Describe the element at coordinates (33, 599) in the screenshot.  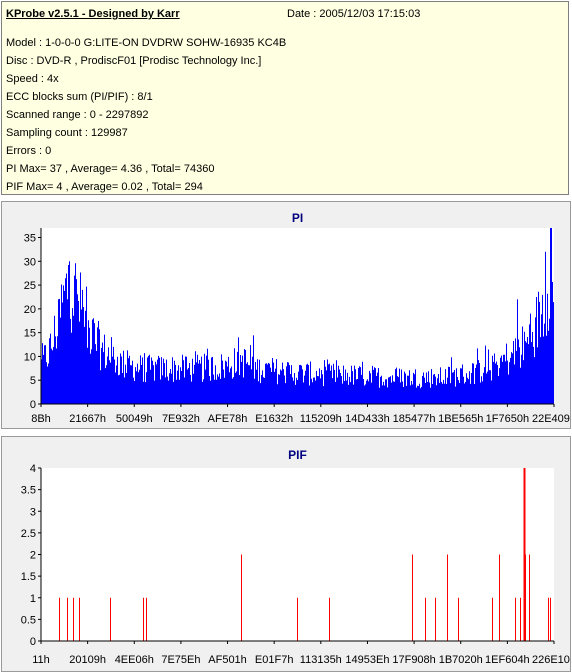
I see `y-tick-label: 1` at that location.